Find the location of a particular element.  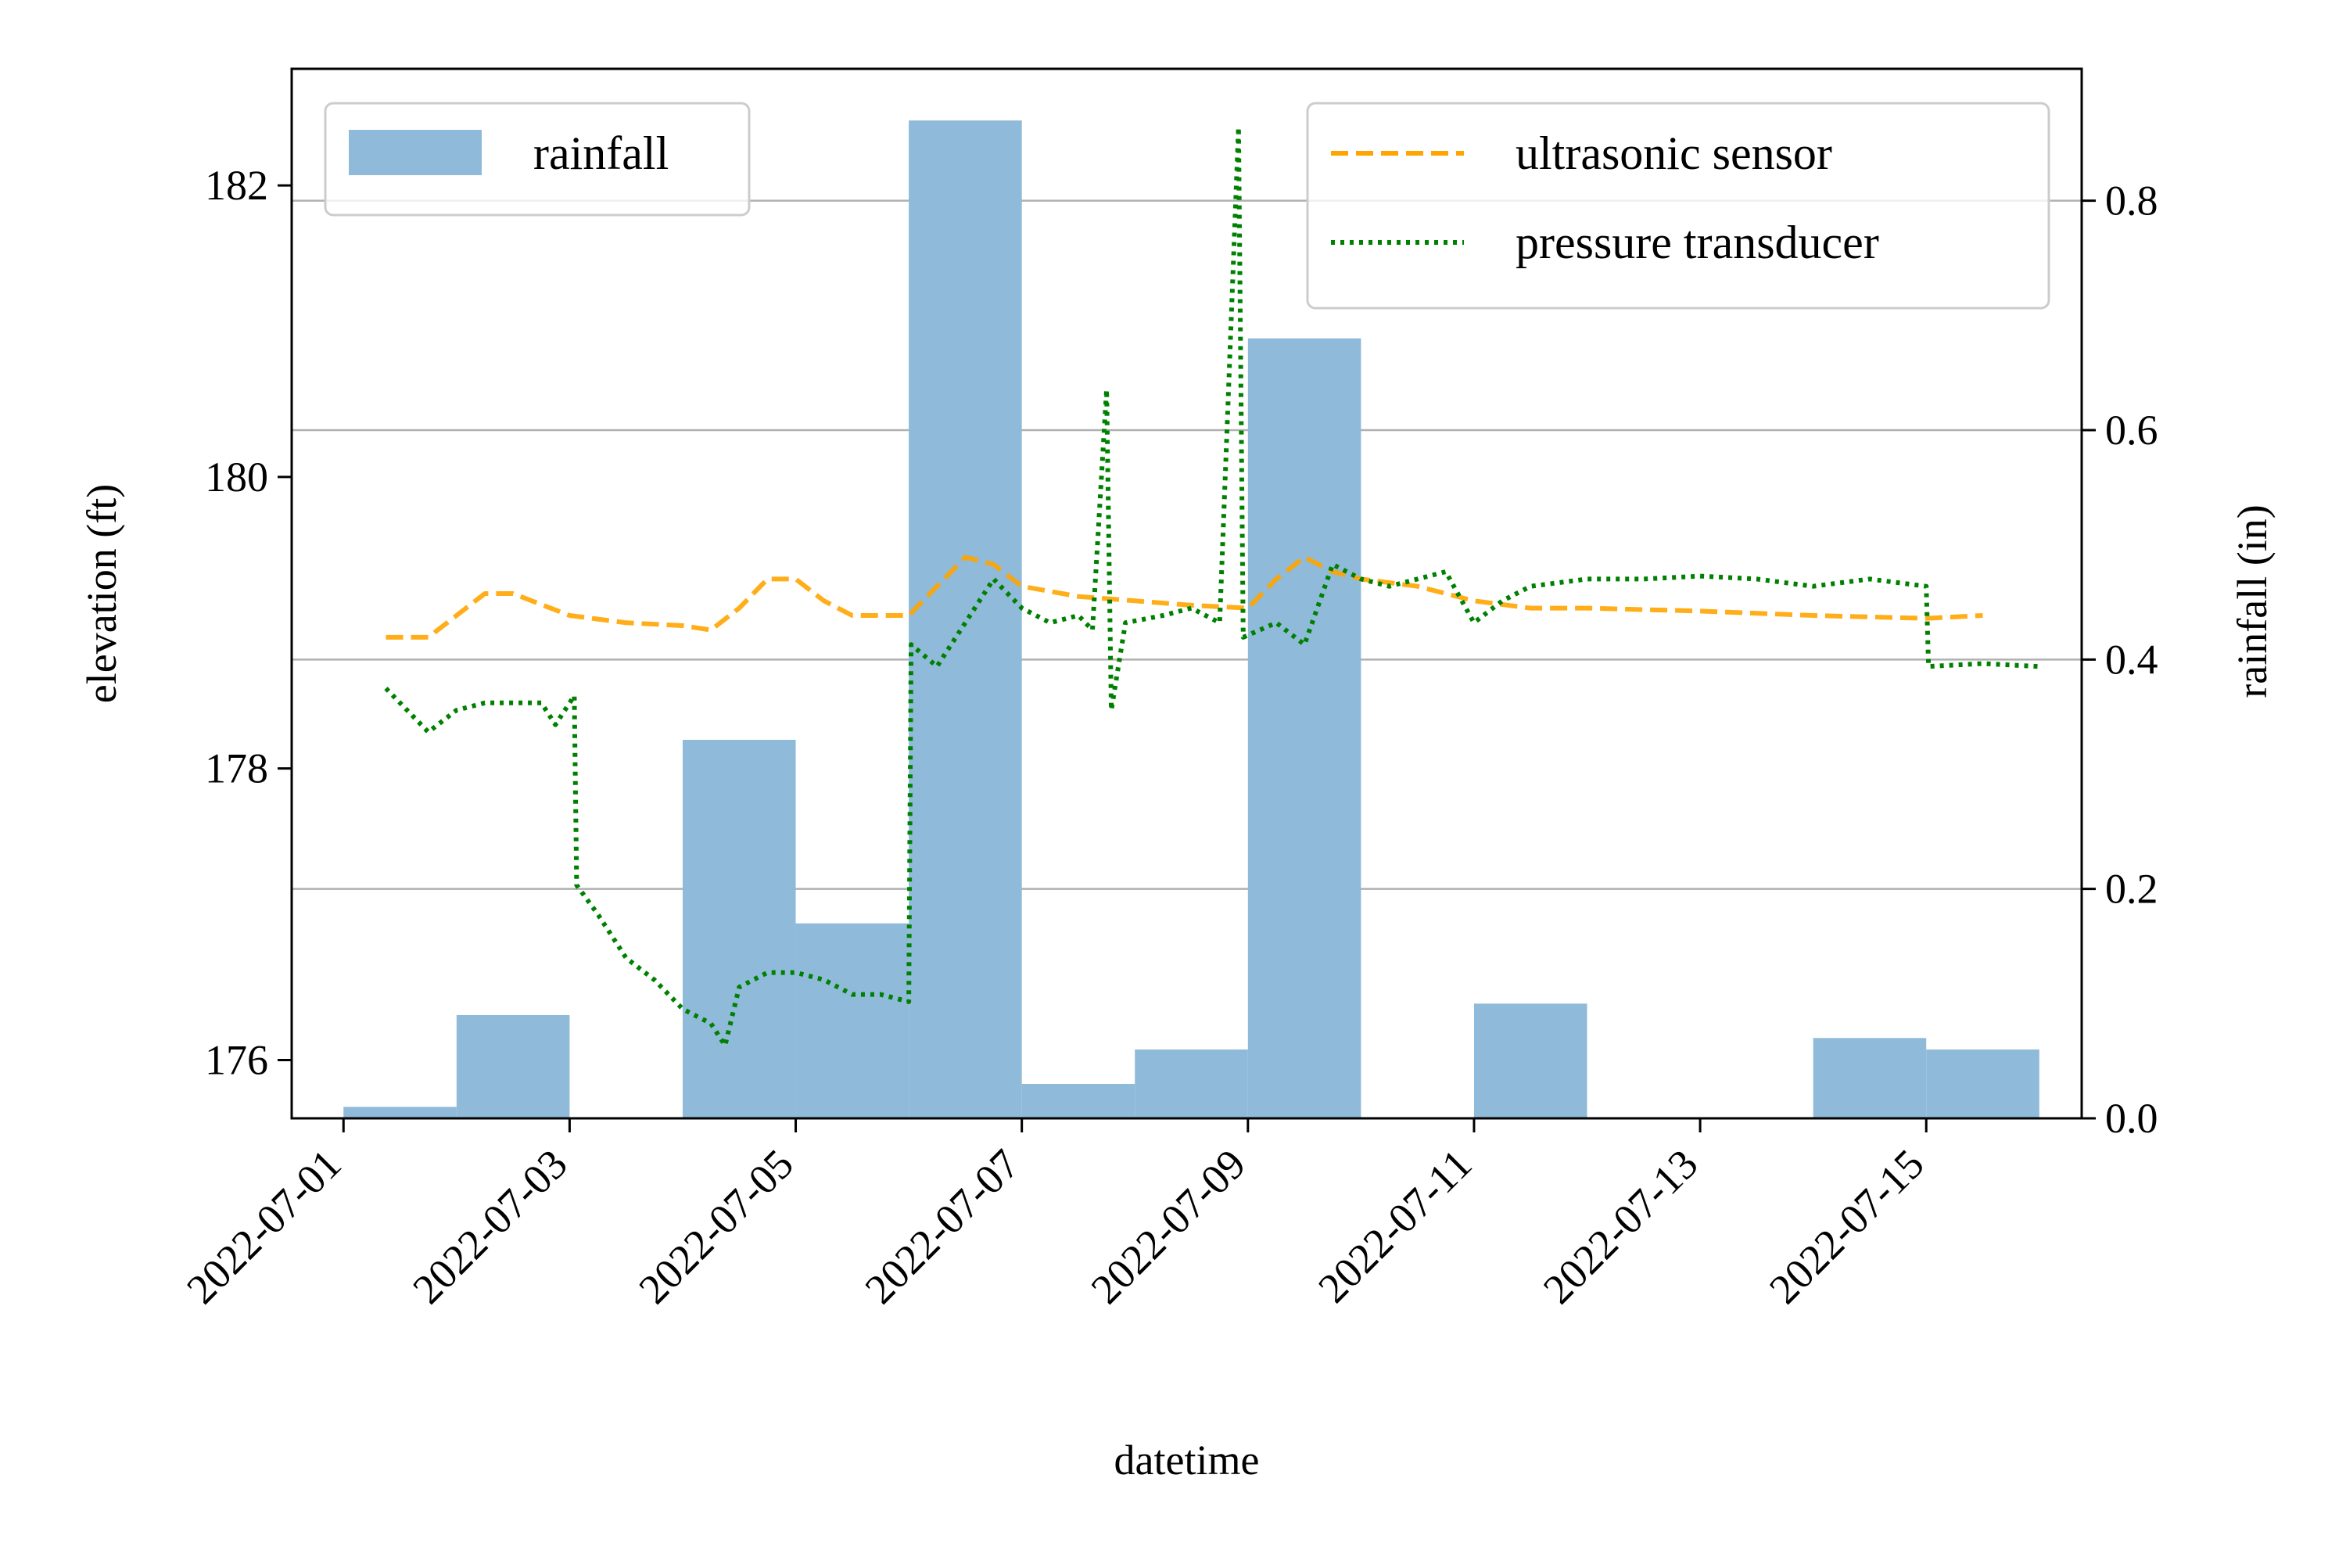

series-line-ultrasonic-sensor is located at coordinates (1184, 597).